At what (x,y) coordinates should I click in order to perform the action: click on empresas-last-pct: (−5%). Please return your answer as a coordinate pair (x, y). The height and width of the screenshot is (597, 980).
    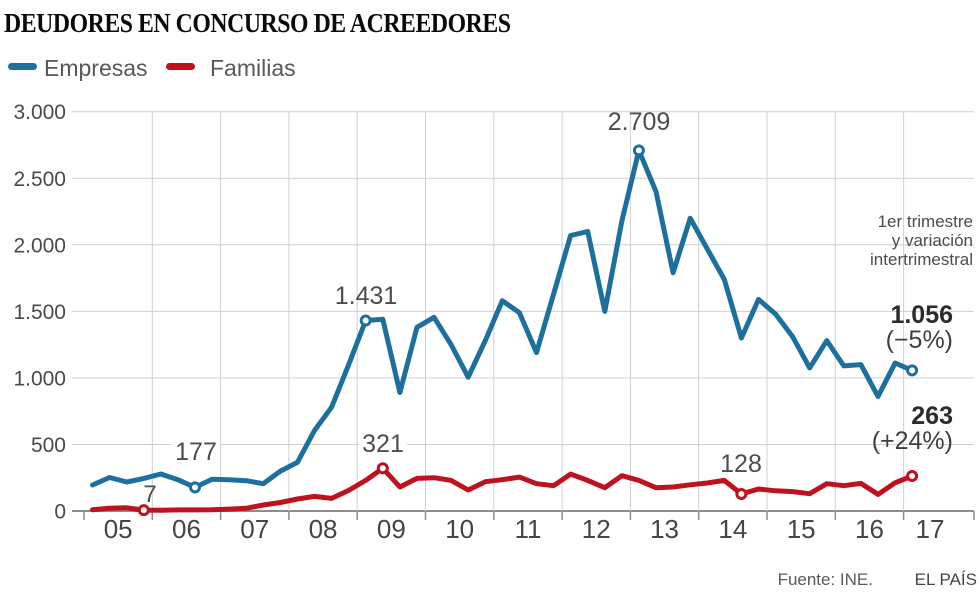
    Looking at the image, I should click on (919, 340).